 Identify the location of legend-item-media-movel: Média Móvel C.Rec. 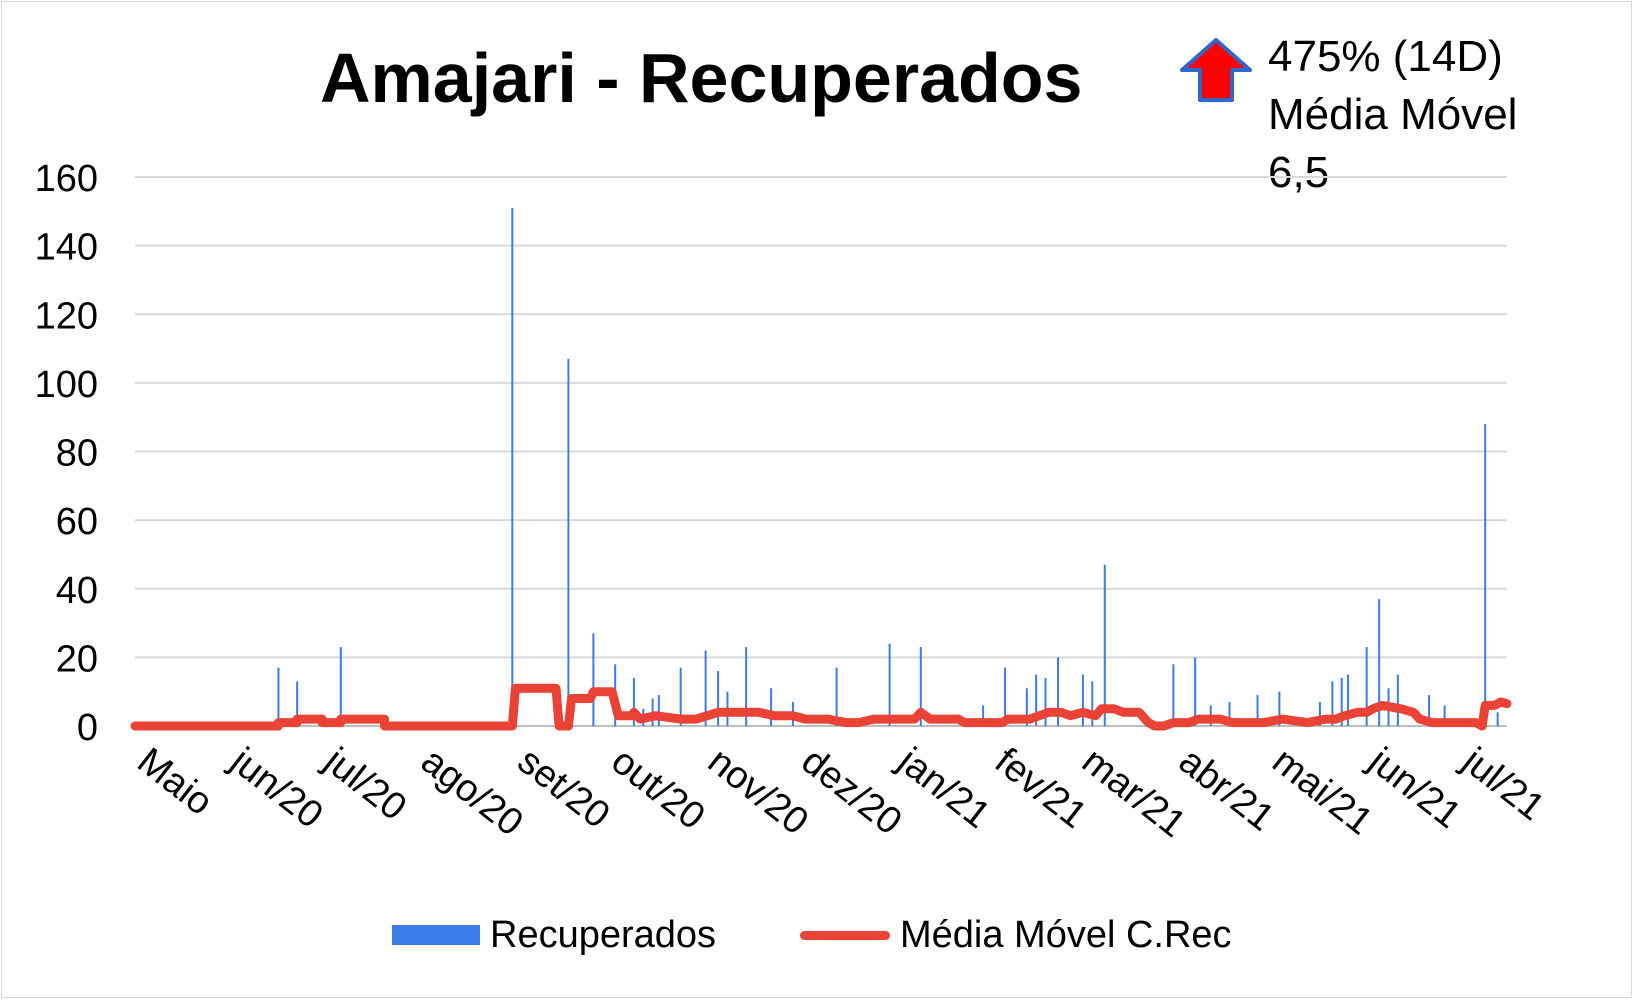
(1016, 935).